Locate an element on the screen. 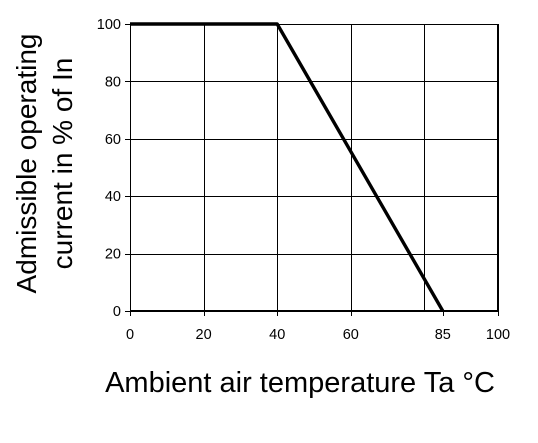  y-tick-label-40: 40 is located at coordinates (113, 197).